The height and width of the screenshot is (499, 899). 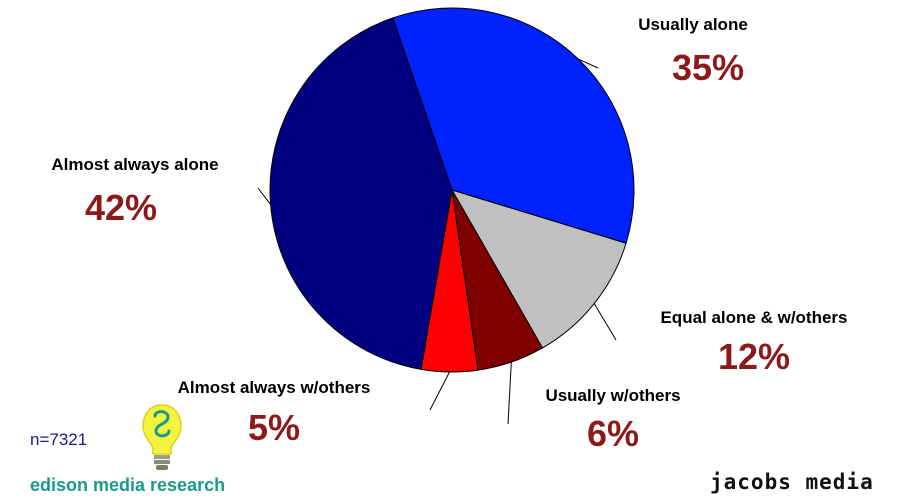 What do you see at coordinates (128, 485) in the screenshot?
I see `edison-media-research-logo: edison media research` at bounding box center [128, 485].